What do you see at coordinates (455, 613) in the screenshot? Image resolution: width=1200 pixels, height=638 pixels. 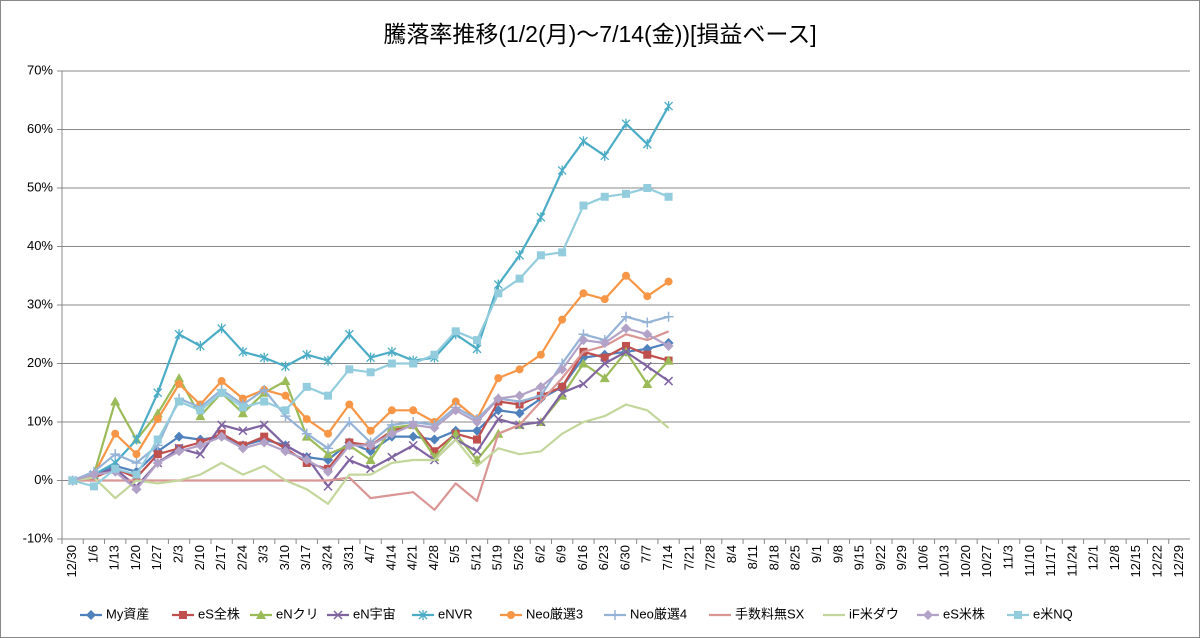 I see `legend-label: eNVR` at bounding box center [455, 613].